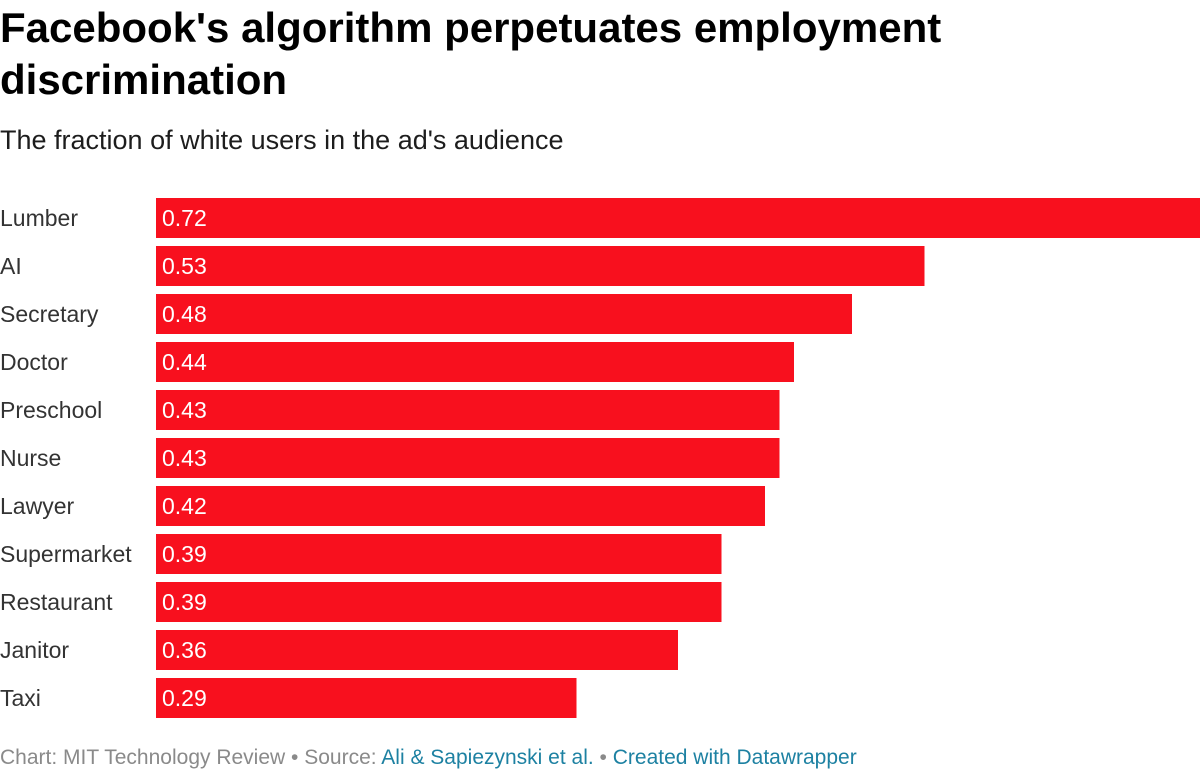 Image resolution: width=1200 pixels, height=773 pixels. Describe the element at coordinates (56, 602) in the screenshot. I see `category-label: Restaurant` at that location.